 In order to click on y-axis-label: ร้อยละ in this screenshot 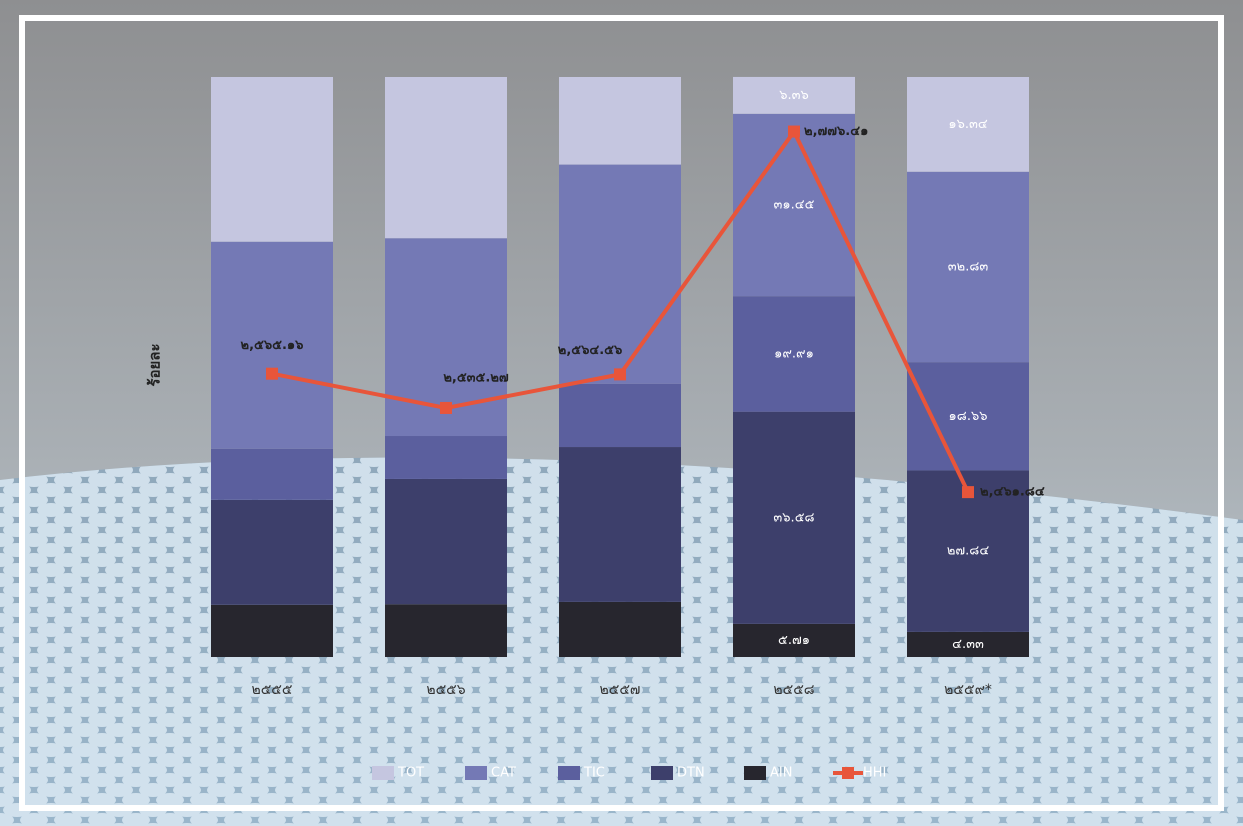, I will do `click(155, 364)`.